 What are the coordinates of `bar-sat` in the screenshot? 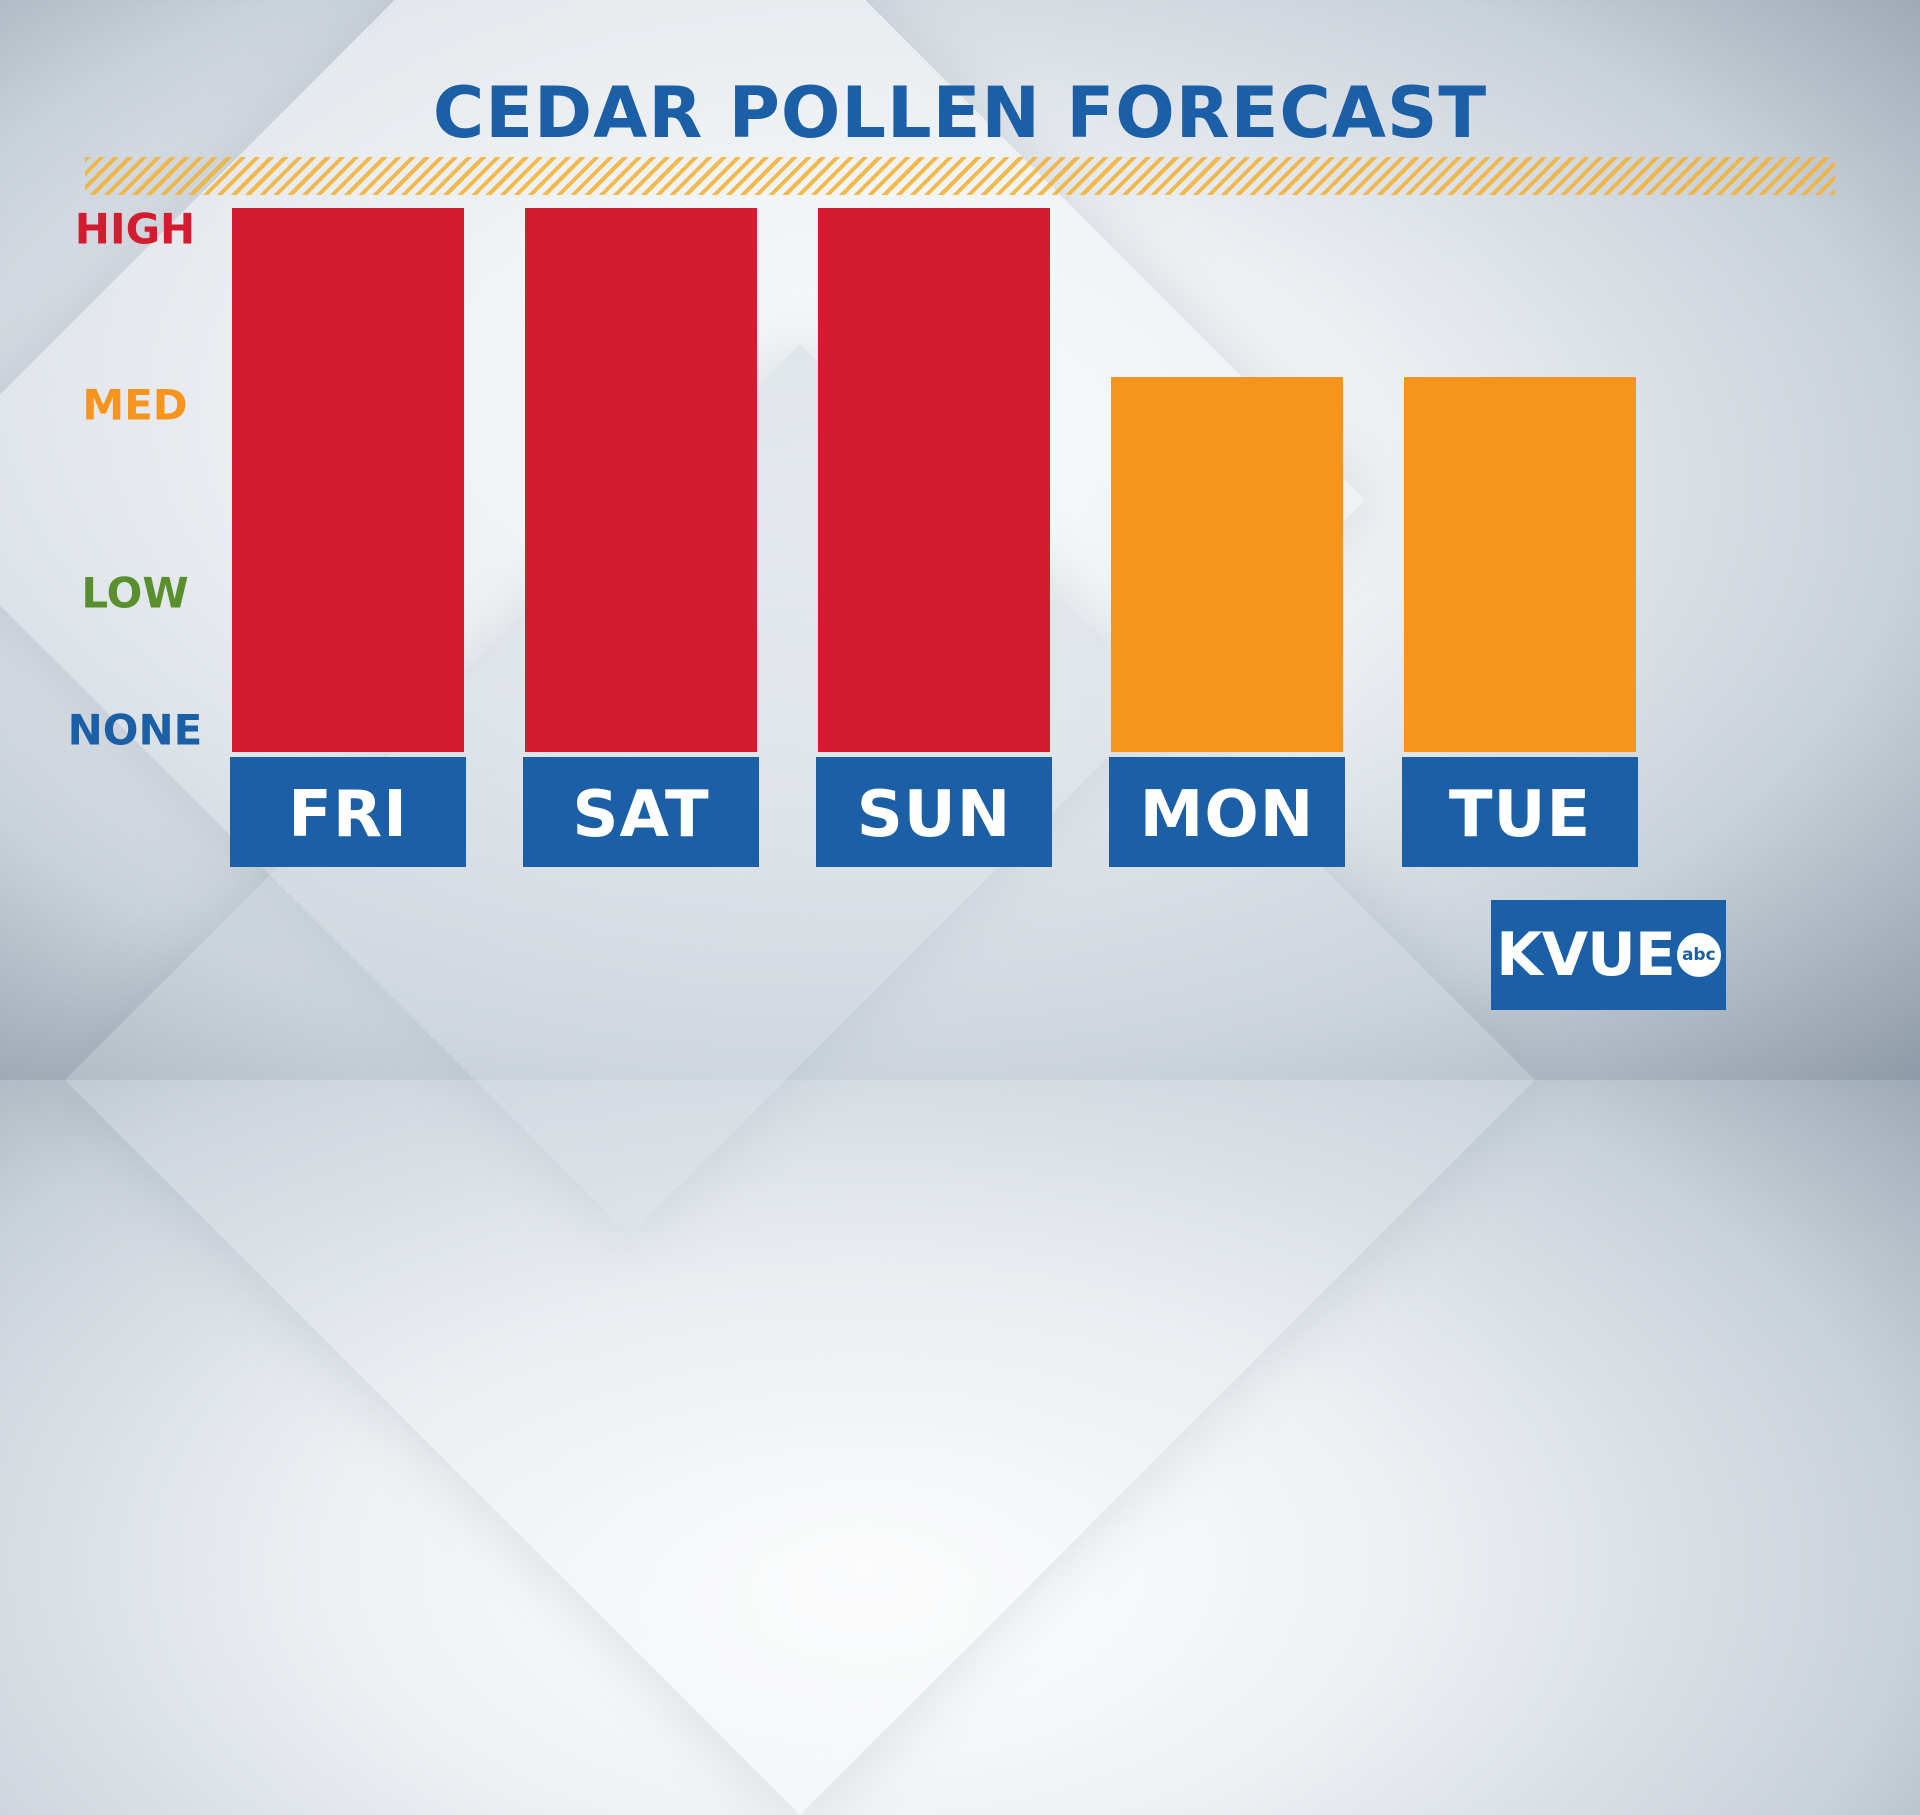 It's located at (641, 480).